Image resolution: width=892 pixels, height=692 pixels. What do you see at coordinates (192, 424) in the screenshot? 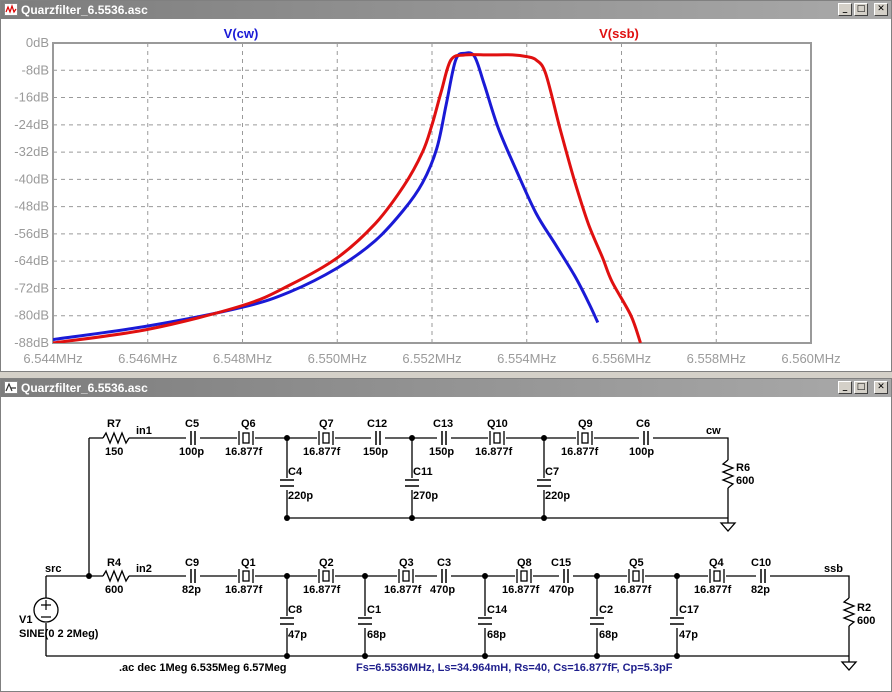
I see `ref-c5: C5` at bounding box center [192, 424].